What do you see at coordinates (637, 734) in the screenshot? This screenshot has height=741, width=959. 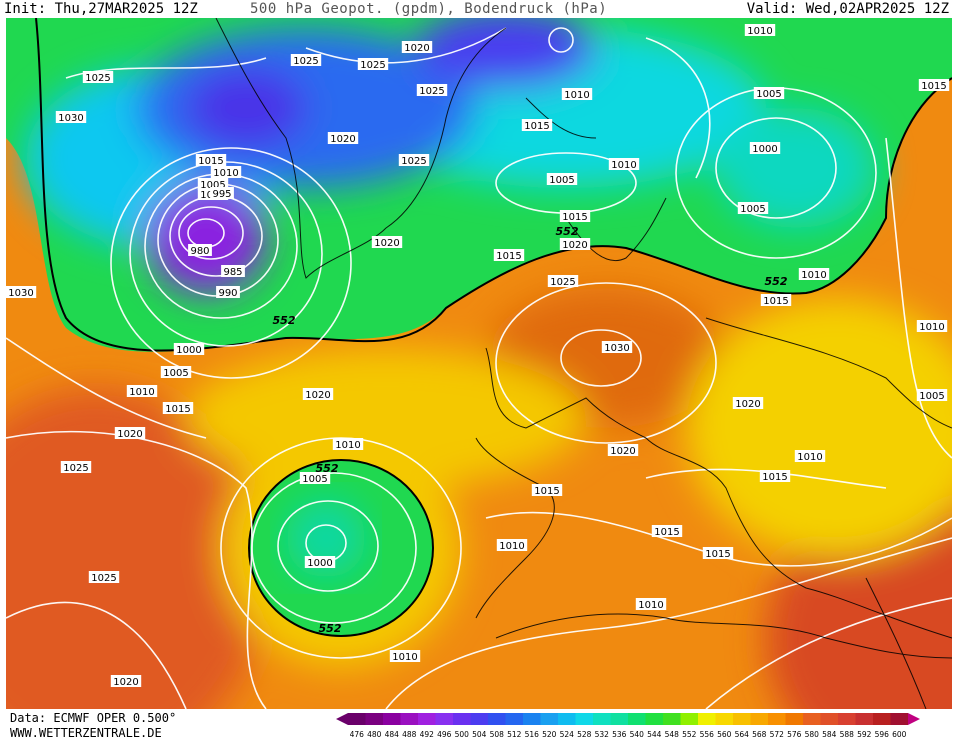 I see `legend-tick-label: 540` at bounding box center [637, 734].